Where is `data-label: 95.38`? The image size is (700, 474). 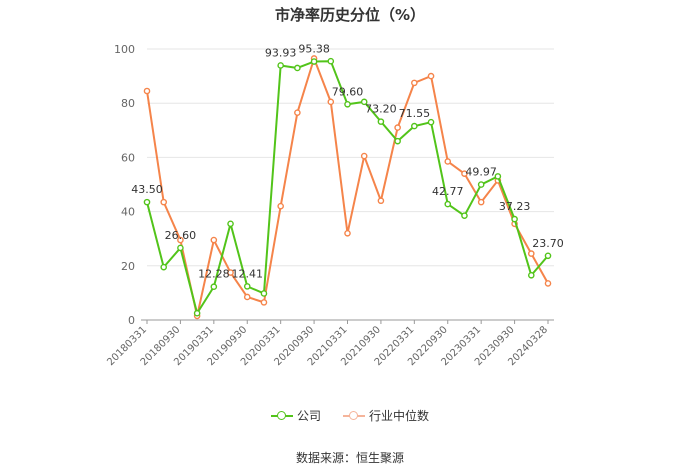
data-label: 95.38 is located at coordinates (314, 49).